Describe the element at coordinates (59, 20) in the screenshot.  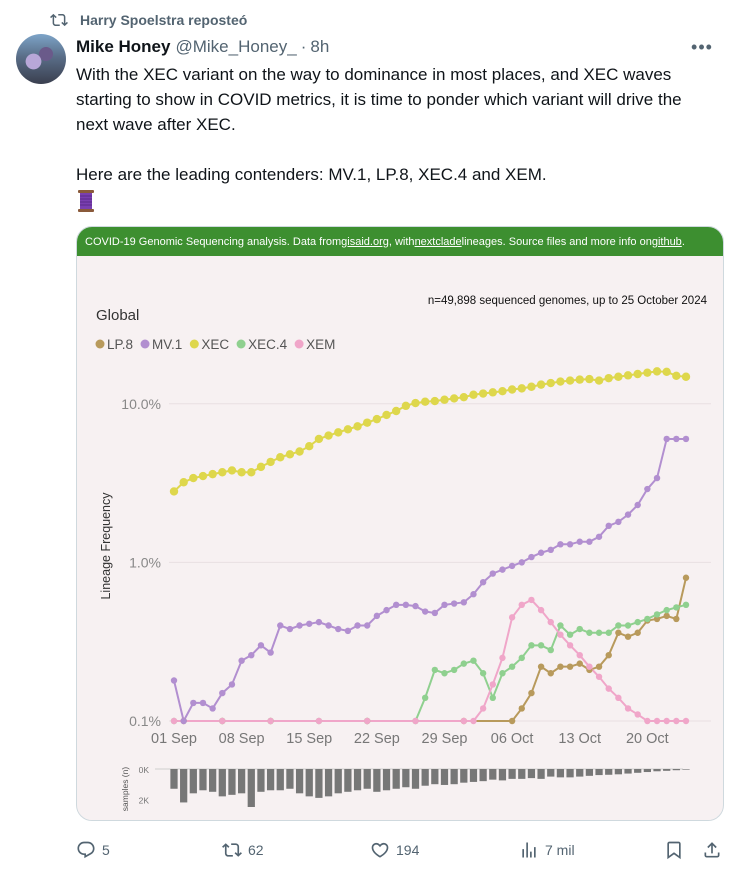
I see `repost-icon` at that location.